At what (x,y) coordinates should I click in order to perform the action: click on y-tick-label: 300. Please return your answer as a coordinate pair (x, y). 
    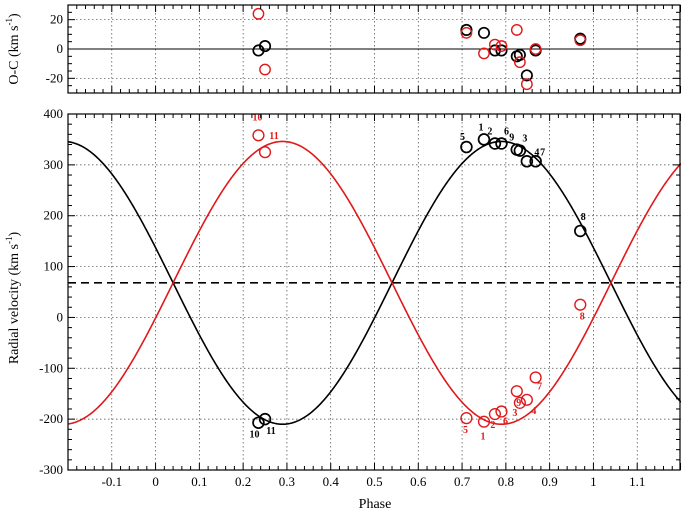
    Looking at the image, I should click on (54, 164).